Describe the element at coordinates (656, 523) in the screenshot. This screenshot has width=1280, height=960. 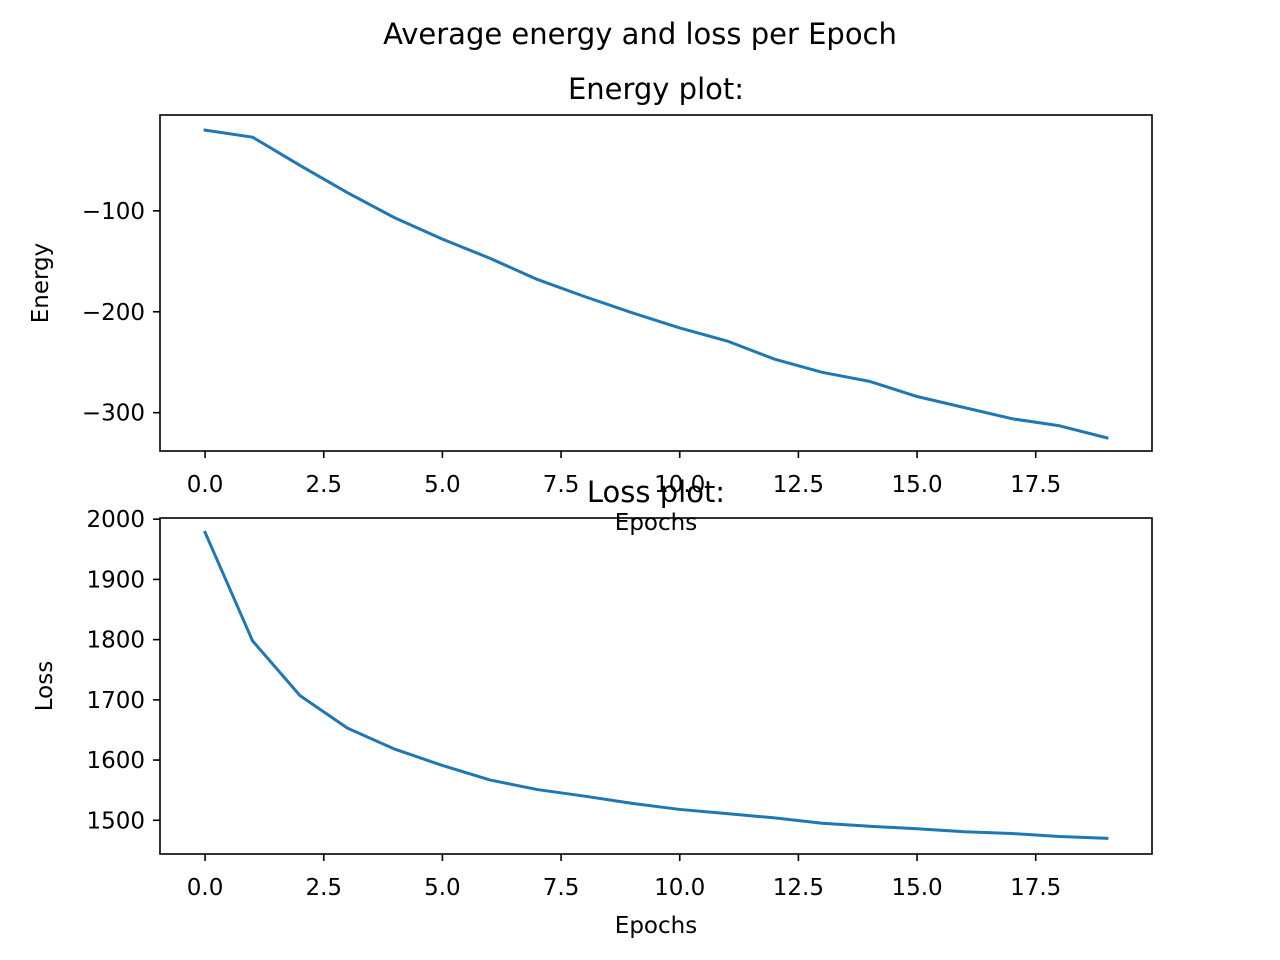
I see `energy-x-axis-label: Epochs` at that location.